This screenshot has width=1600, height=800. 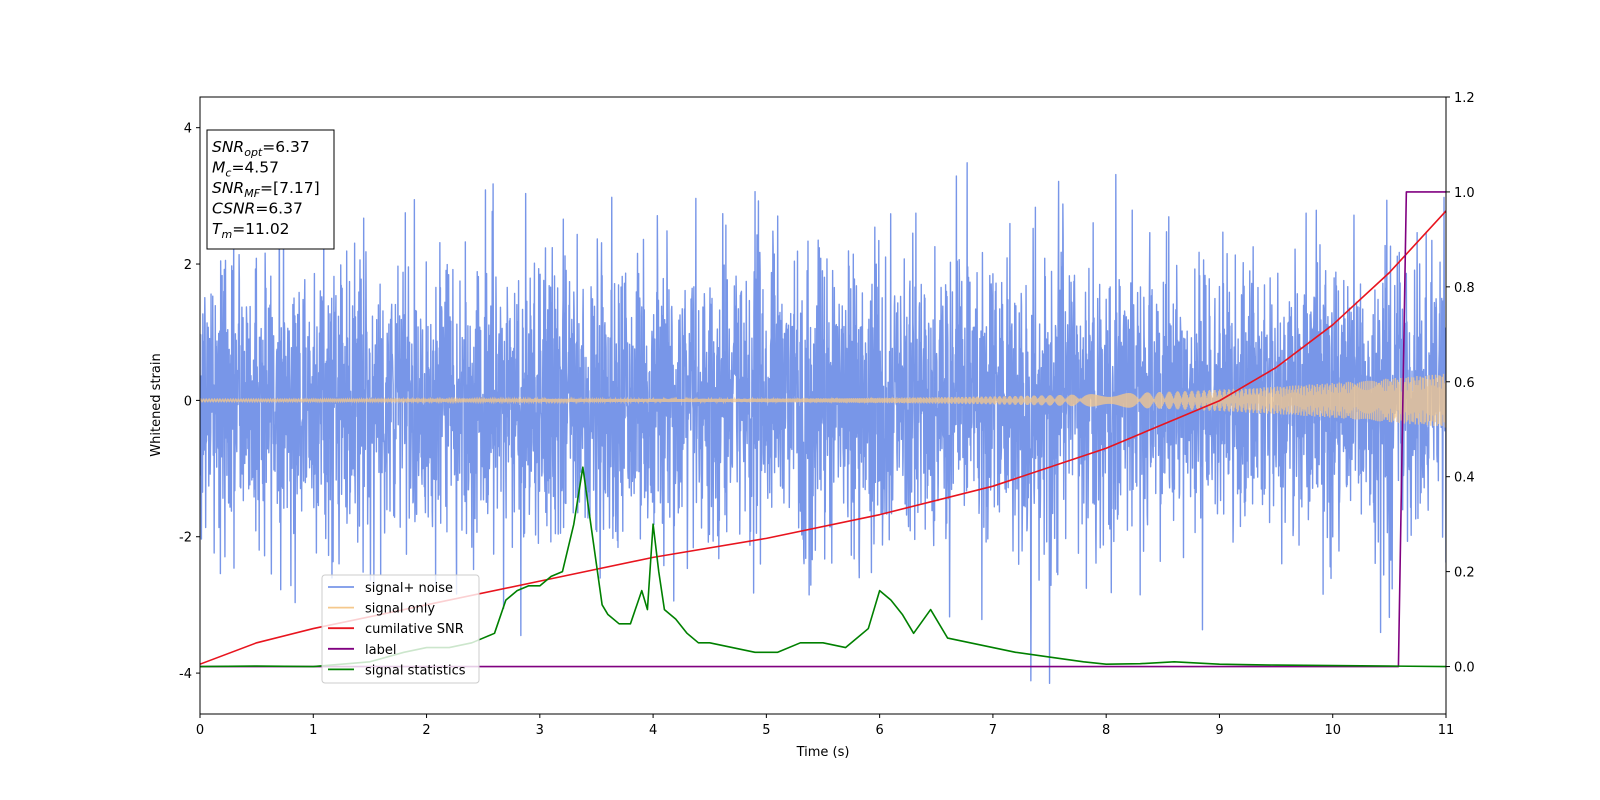 I want to click on x-tick-label: 8, so click(x=1106, y=730).